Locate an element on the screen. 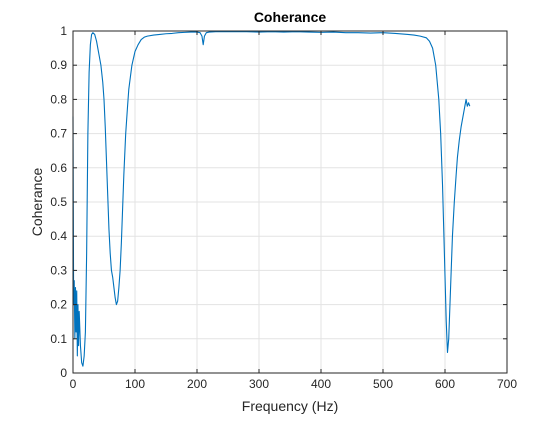 This screenshot has width=560, height=425. y-axis-label: Coherance is located at coordinates (37, 202).